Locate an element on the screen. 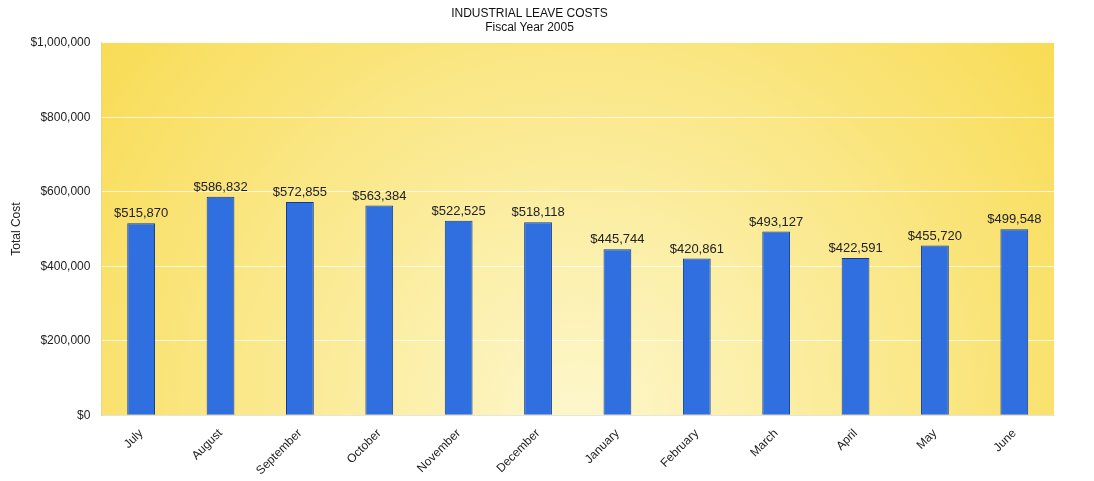 The image size is (1094, 481). x-tick-label: July is located at coordinates (133, 438).